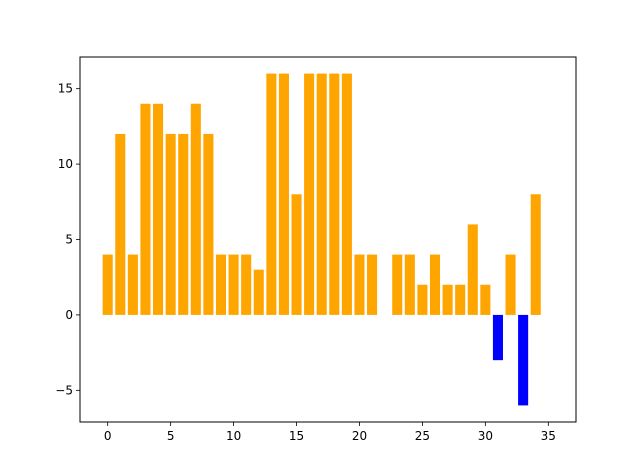 This screenshot has height=475, width=640. I want to click on y-axis-ticks: −5 0 5 10 15, so click(67, 239).